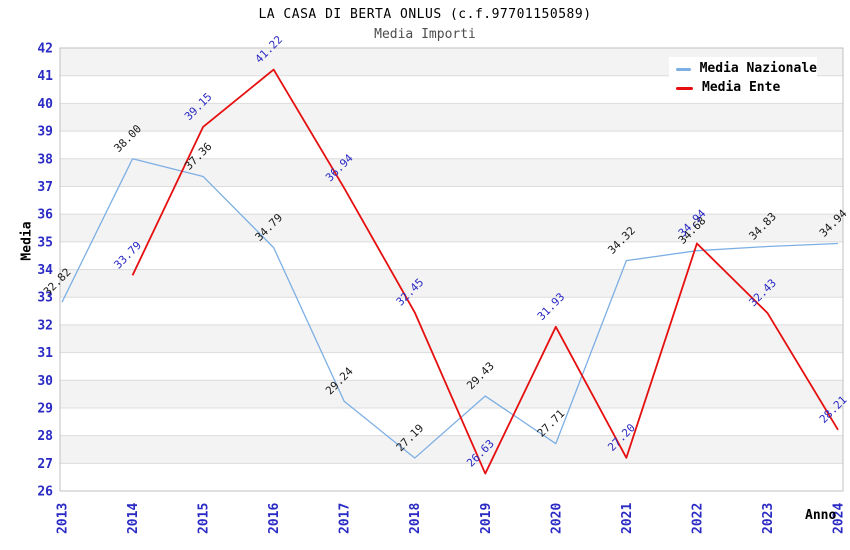 This screenshot has height=550, width=850. Describe the element at coordinates (45, 298) in the screenshot. I see `y-tick-label: 33` at that location.